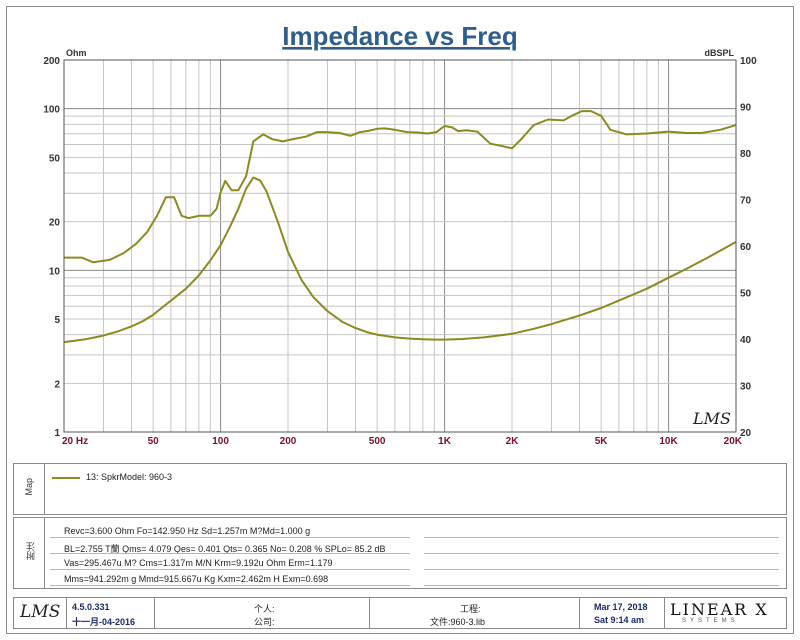 The image size is (800, 640). What do you see at coordinates (746, 201) in the screenshot?
I see `right-tick-label: 70` at bounding box center [746, 201].